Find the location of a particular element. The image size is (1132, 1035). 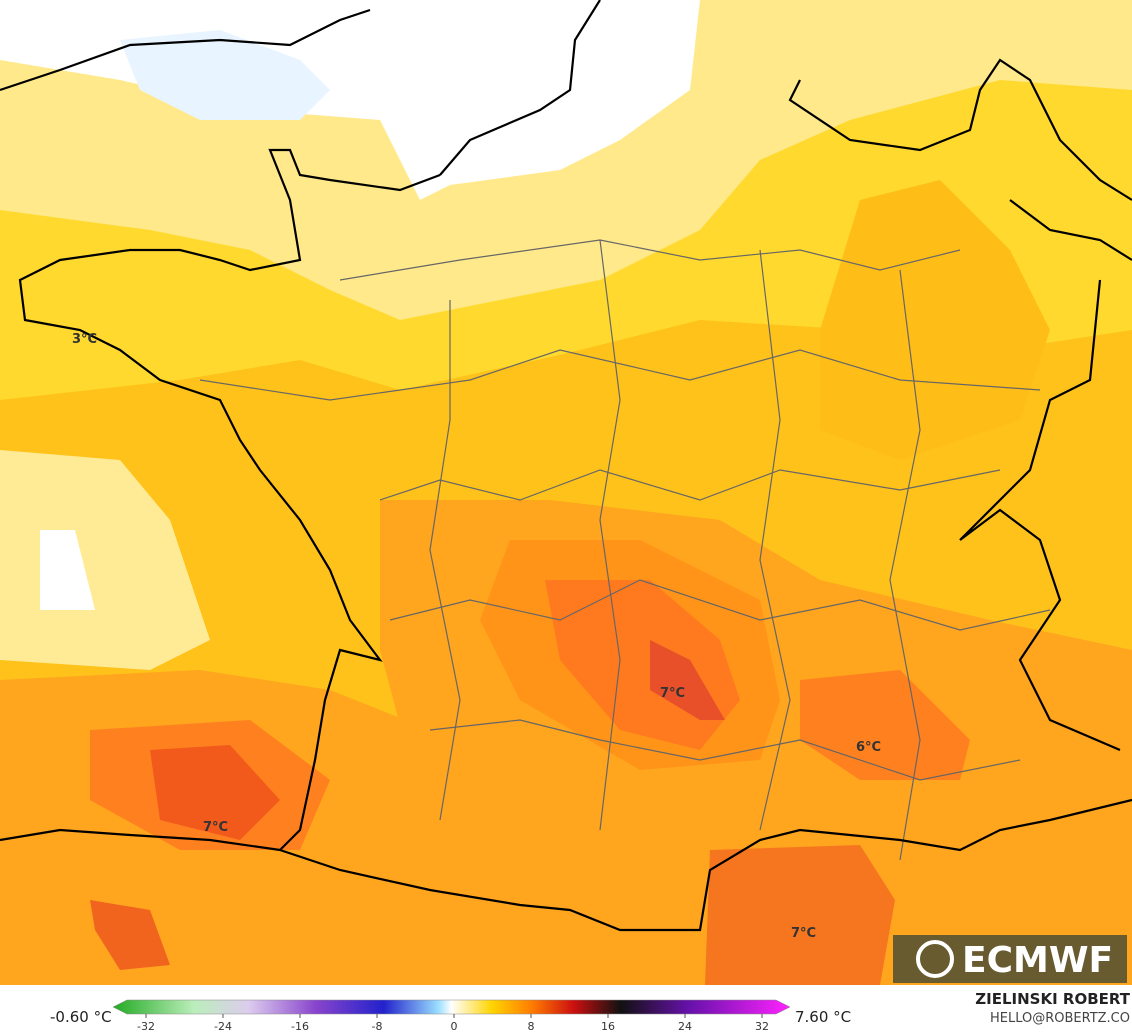

logo: ECMWF is located at coordinates (1010, 959).